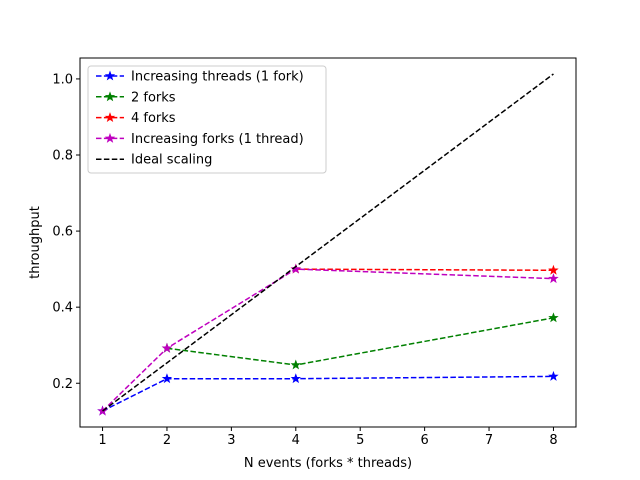 The width and height of the screenshot is (640, 480). I want to click on y-tick-label: 1.0, so click(62, 79).